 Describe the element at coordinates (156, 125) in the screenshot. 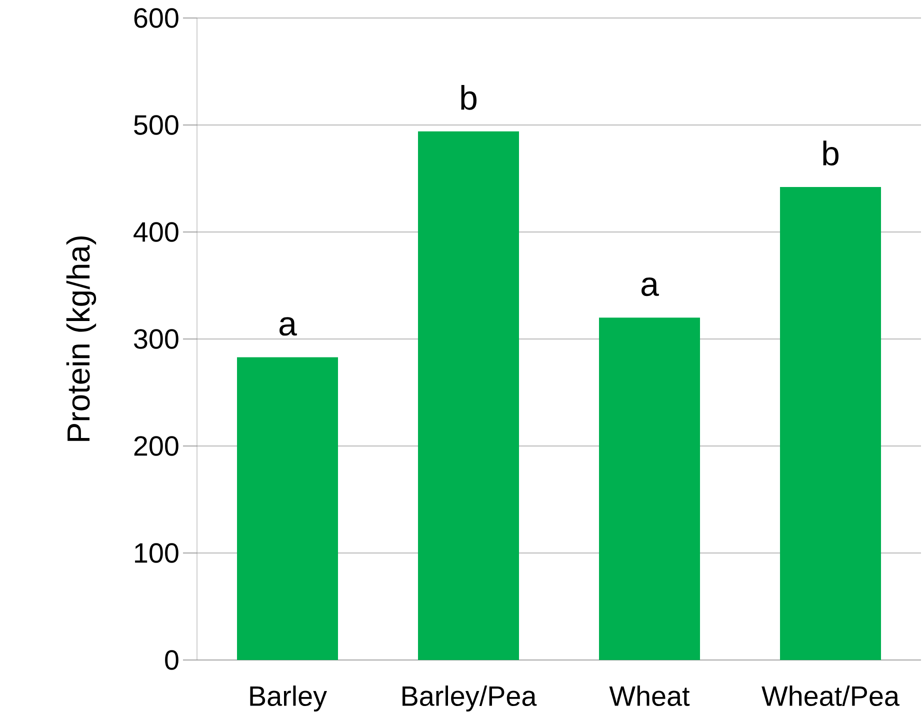

I see `y-tick-label: 500` at that location.